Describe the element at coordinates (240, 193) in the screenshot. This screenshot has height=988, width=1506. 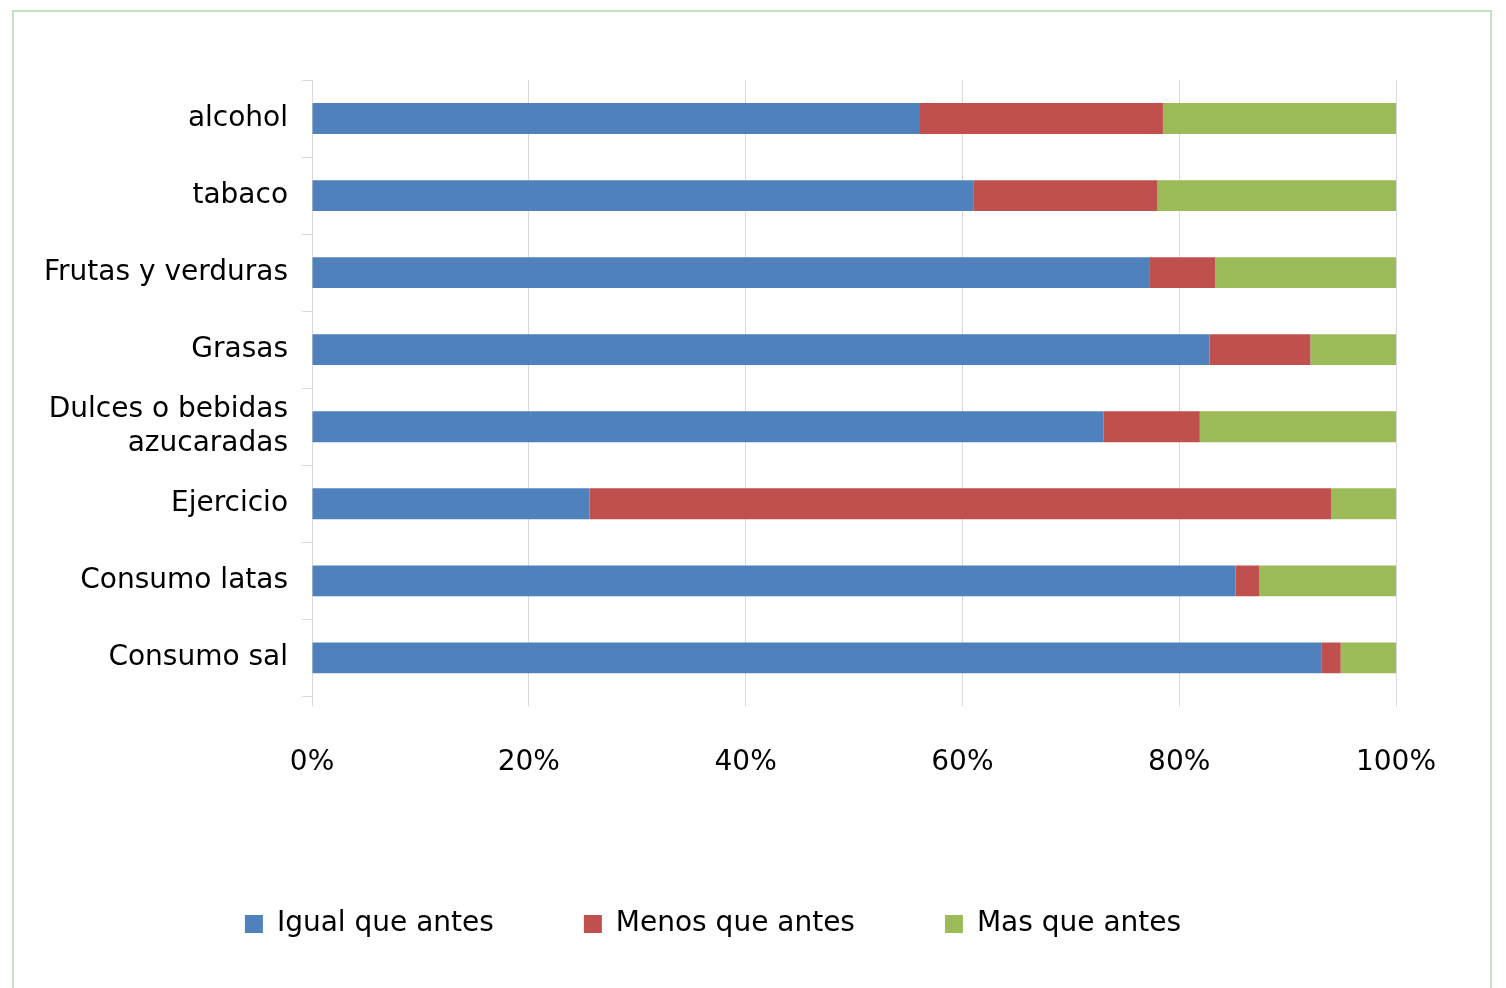
I see `y-tick-label: tabaco` at that location.